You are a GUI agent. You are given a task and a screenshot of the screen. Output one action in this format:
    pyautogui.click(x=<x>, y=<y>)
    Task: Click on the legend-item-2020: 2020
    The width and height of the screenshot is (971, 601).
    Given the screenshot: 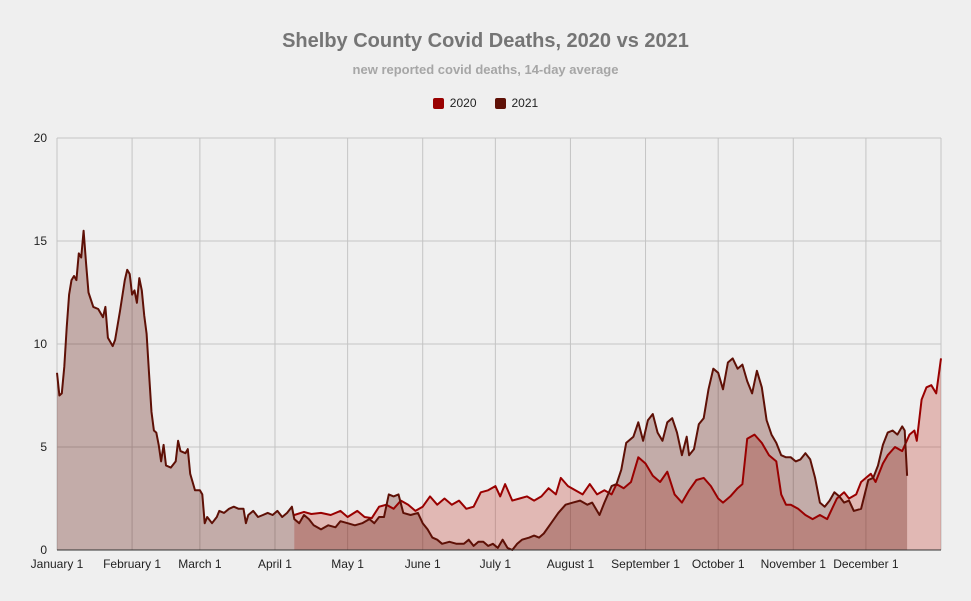 What is the action you would take?
    pyautogui.click(x=454, y=103)
    